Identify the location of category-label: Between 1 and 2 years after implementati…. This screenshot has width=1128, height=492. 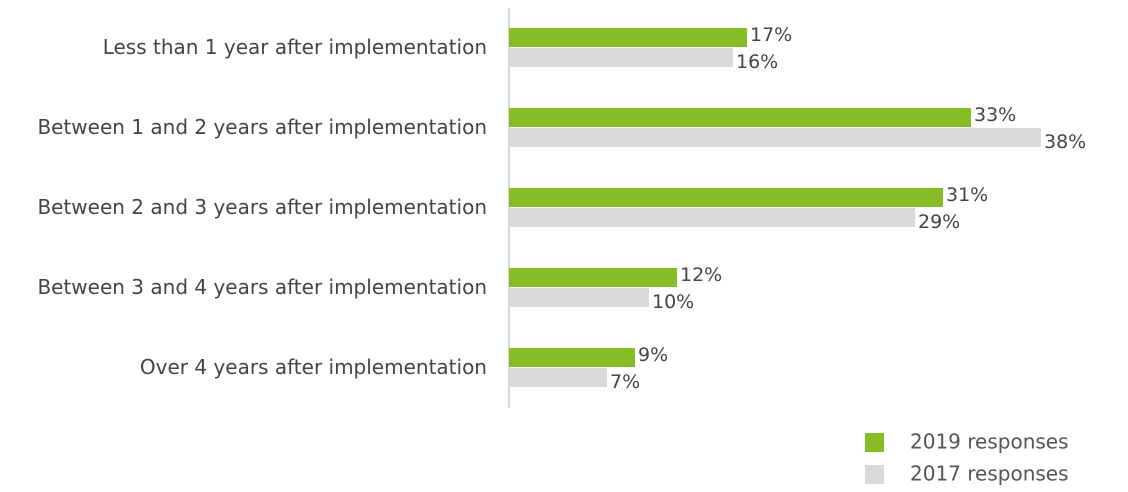
(262, 127).